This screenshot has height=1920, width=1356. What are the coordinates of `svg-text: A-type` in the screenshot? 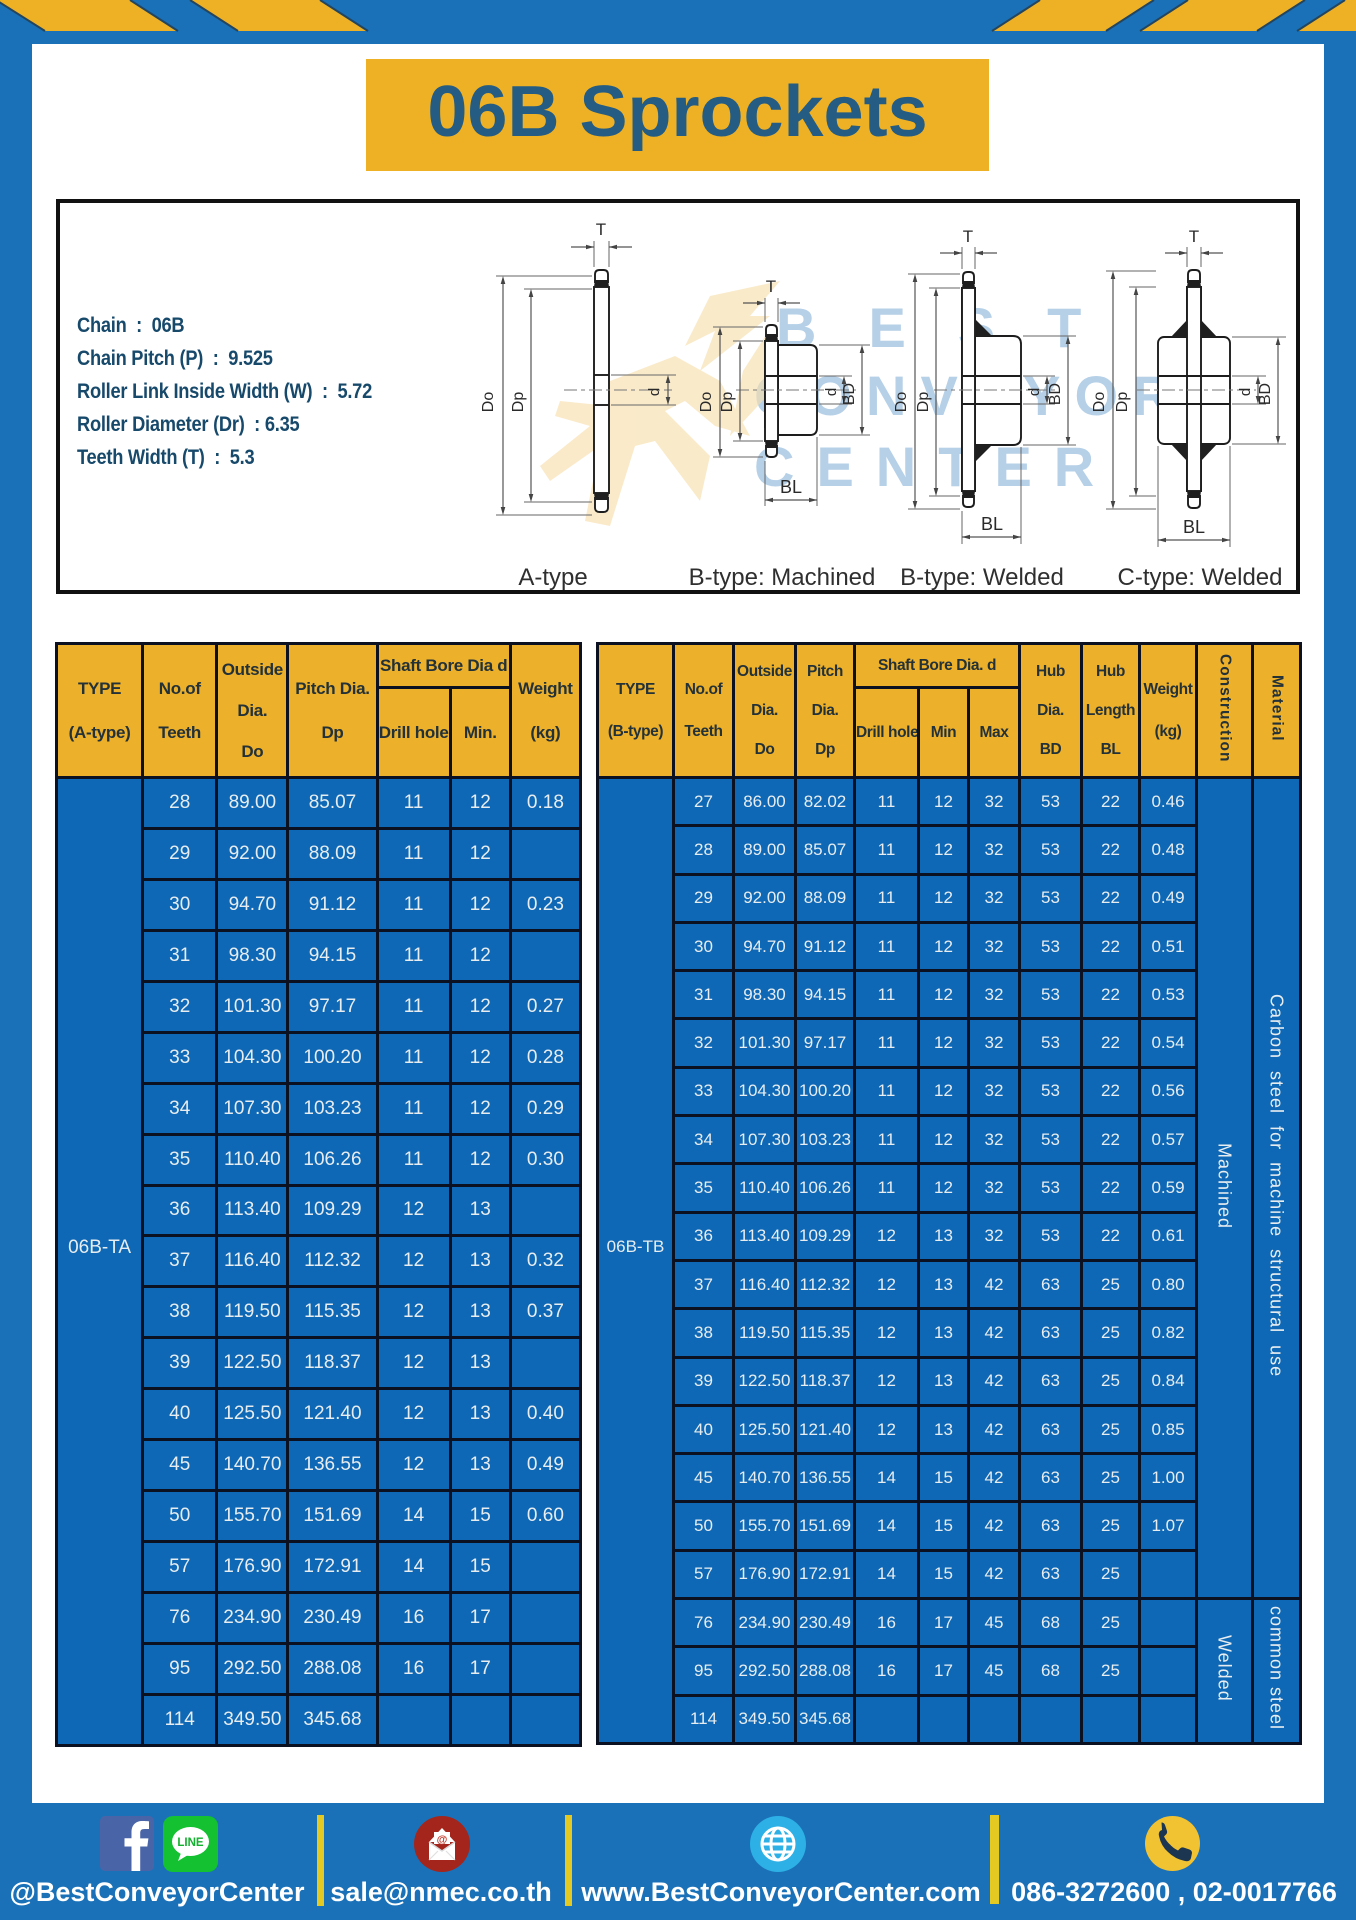 It's located at (552, 577).